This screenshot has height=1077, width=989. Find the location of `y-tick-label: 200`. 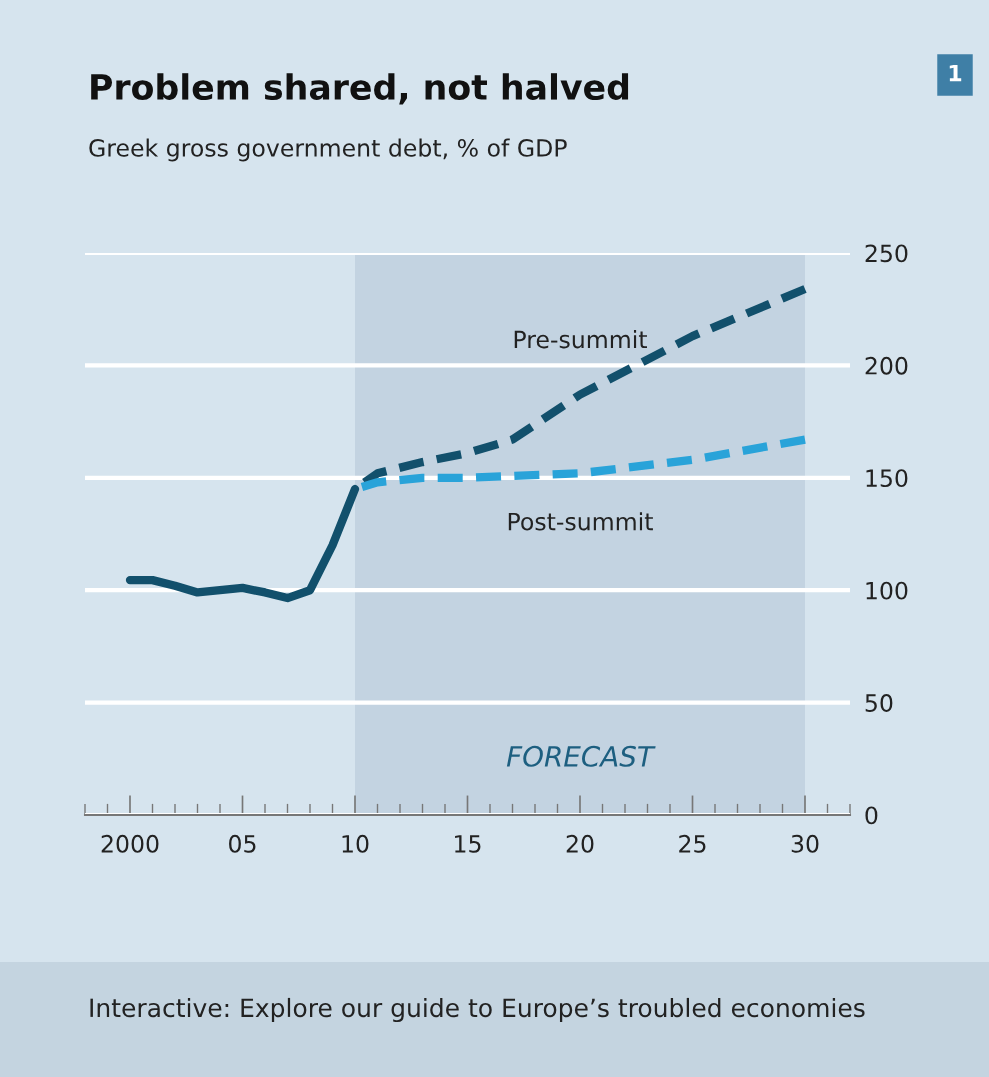

y-tick-label: 200 is located at coordinates (886, 365).